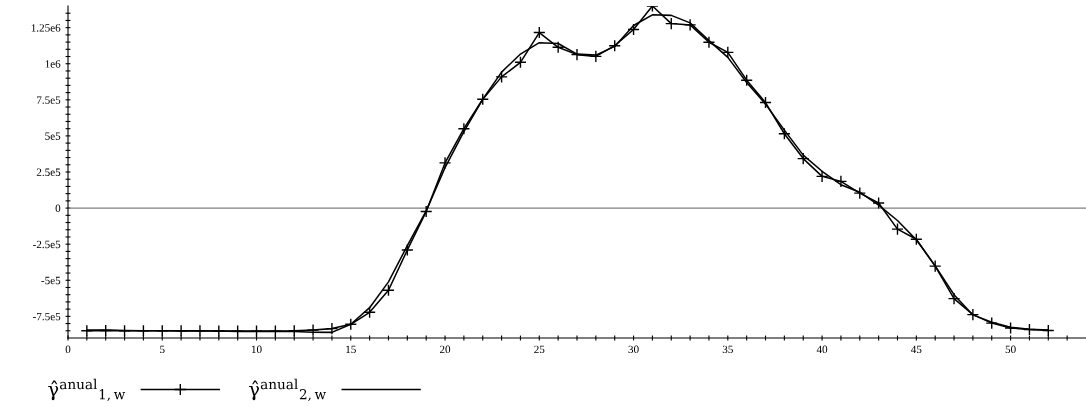 This screenshot has height=407, width=1086. I want to click on x-tick-label: 20, so click(445, 349).